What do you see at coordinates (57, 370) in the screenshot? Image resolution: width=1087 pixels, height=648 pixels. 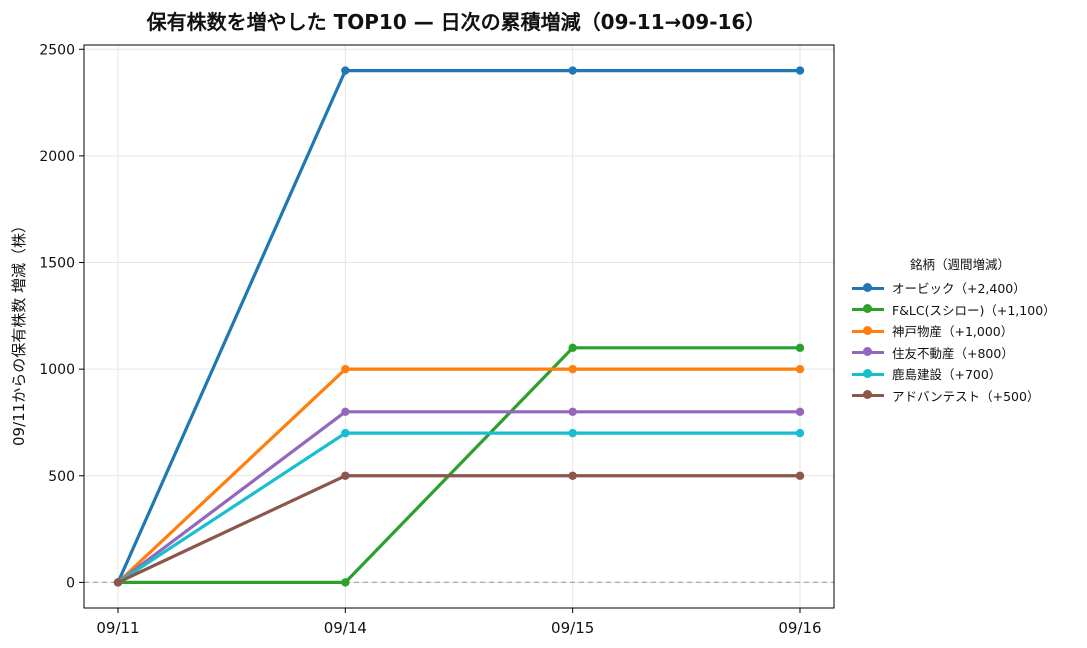 I see `y-tick-label: 1000` at bounding box center [57, 370].